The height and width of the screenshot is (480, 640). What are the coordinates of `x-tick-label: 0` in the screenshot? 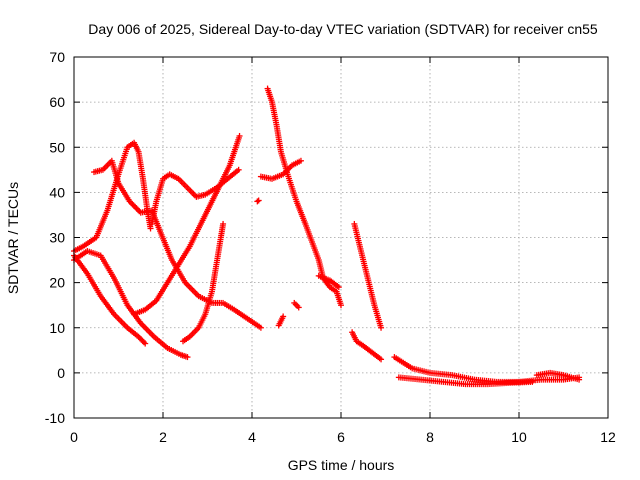 It's located at (74, 437).